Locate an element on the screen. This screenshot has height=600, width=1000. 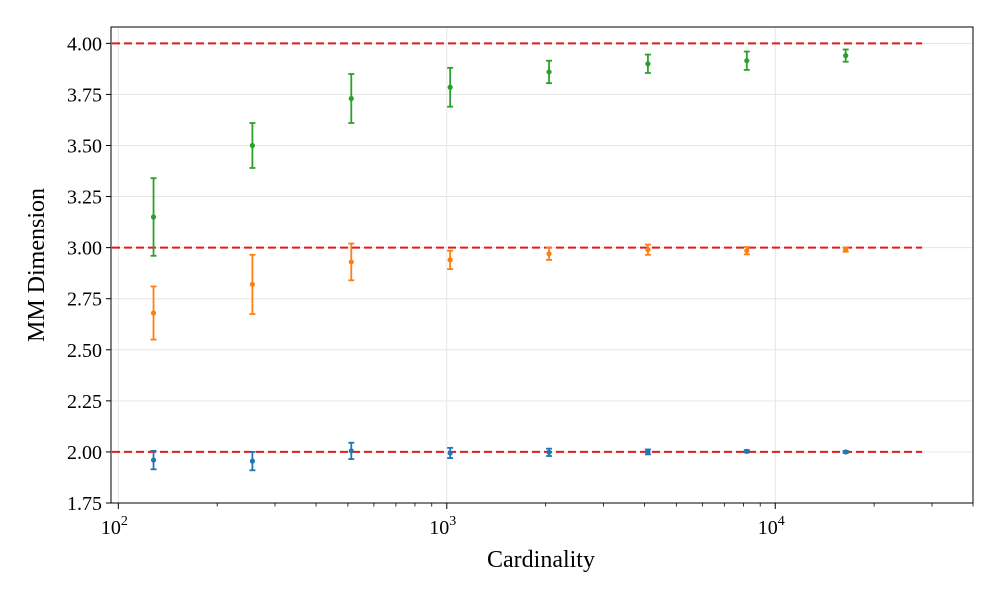
y-tick-label: 4.00 is located at coordinates (84, 44).